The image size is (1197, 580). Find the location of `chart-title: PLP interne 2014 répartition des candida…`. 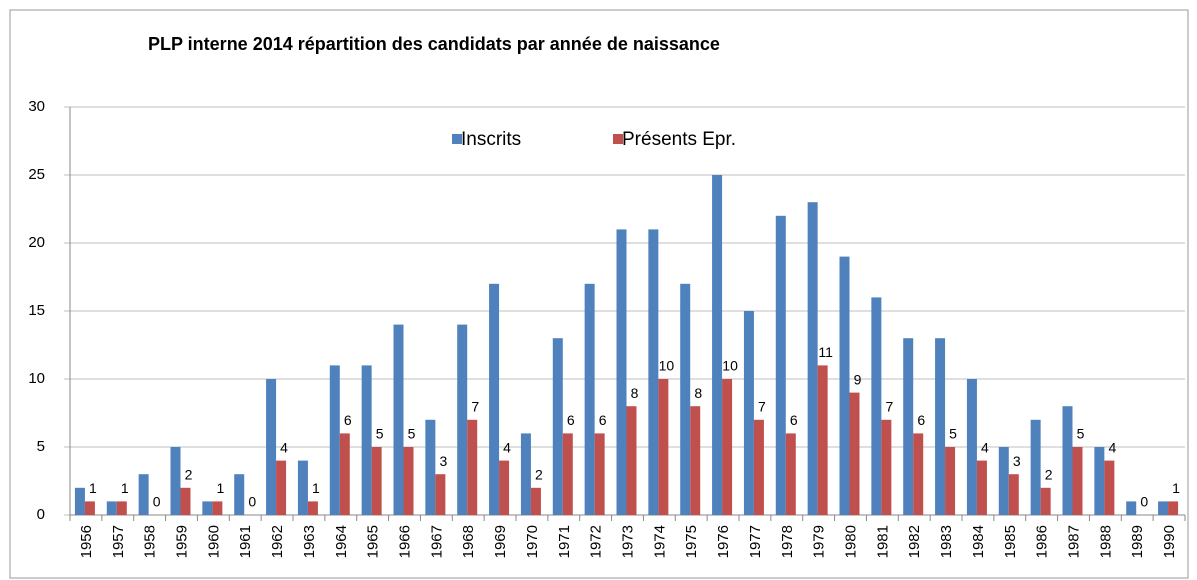

chart-title: PLP interne 2014 répartition des candida… is located at coordinates (434, 44).